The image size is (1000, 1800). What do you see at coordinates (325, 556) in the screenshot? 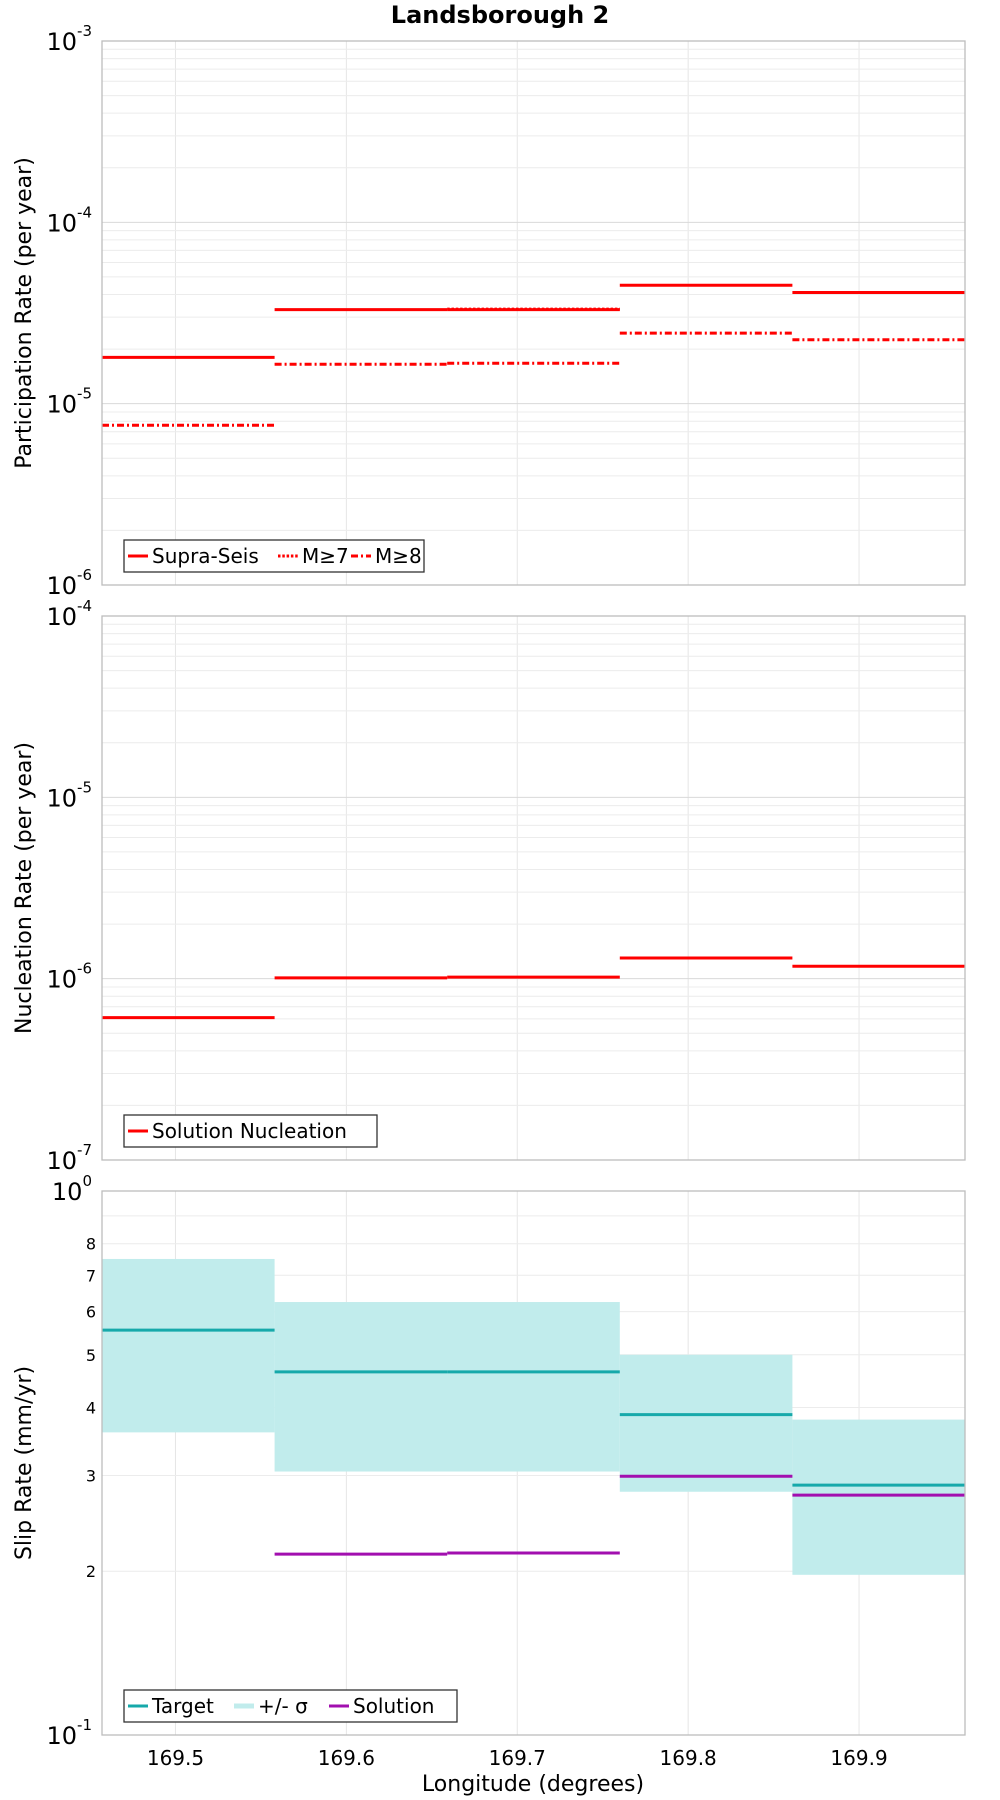
I see `legend-label: M≥7` at bounding box center [325, 556].